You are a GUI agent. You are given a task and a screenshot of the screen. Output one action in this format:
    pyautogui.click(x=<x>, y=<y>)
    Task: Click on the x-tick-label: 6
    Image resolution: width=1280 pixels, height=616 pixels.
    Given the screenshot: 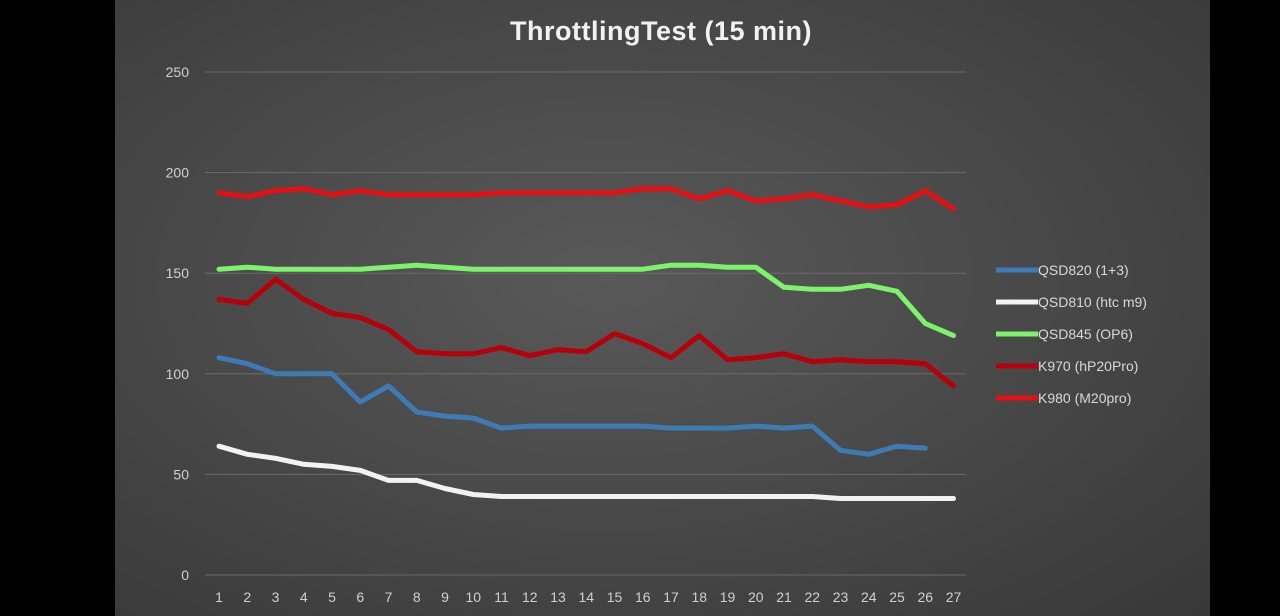 What is the action you would take?
    pyautogui.click(x=360, y=597)
    